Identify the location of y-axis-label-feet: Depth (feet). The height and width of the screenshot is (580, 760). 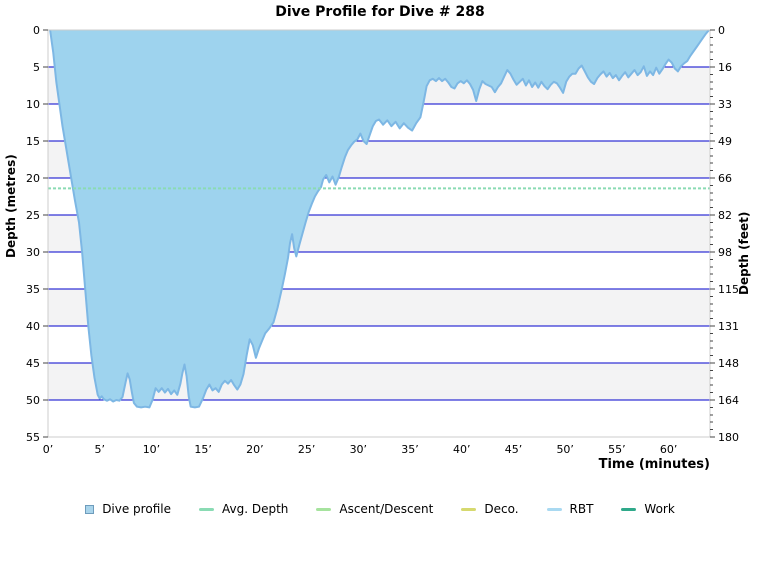
(744, 253).